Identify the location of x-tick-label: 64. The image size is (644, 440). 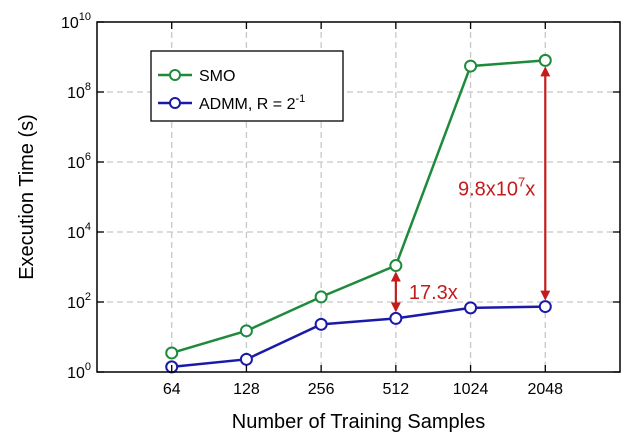
(172, 389).